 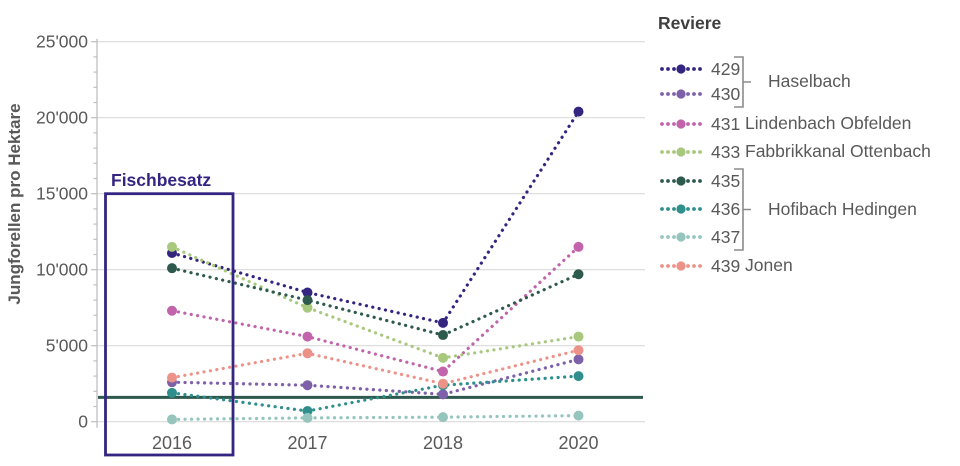 I want to click on legend-series-id: 439, so click(x=726, y=265).